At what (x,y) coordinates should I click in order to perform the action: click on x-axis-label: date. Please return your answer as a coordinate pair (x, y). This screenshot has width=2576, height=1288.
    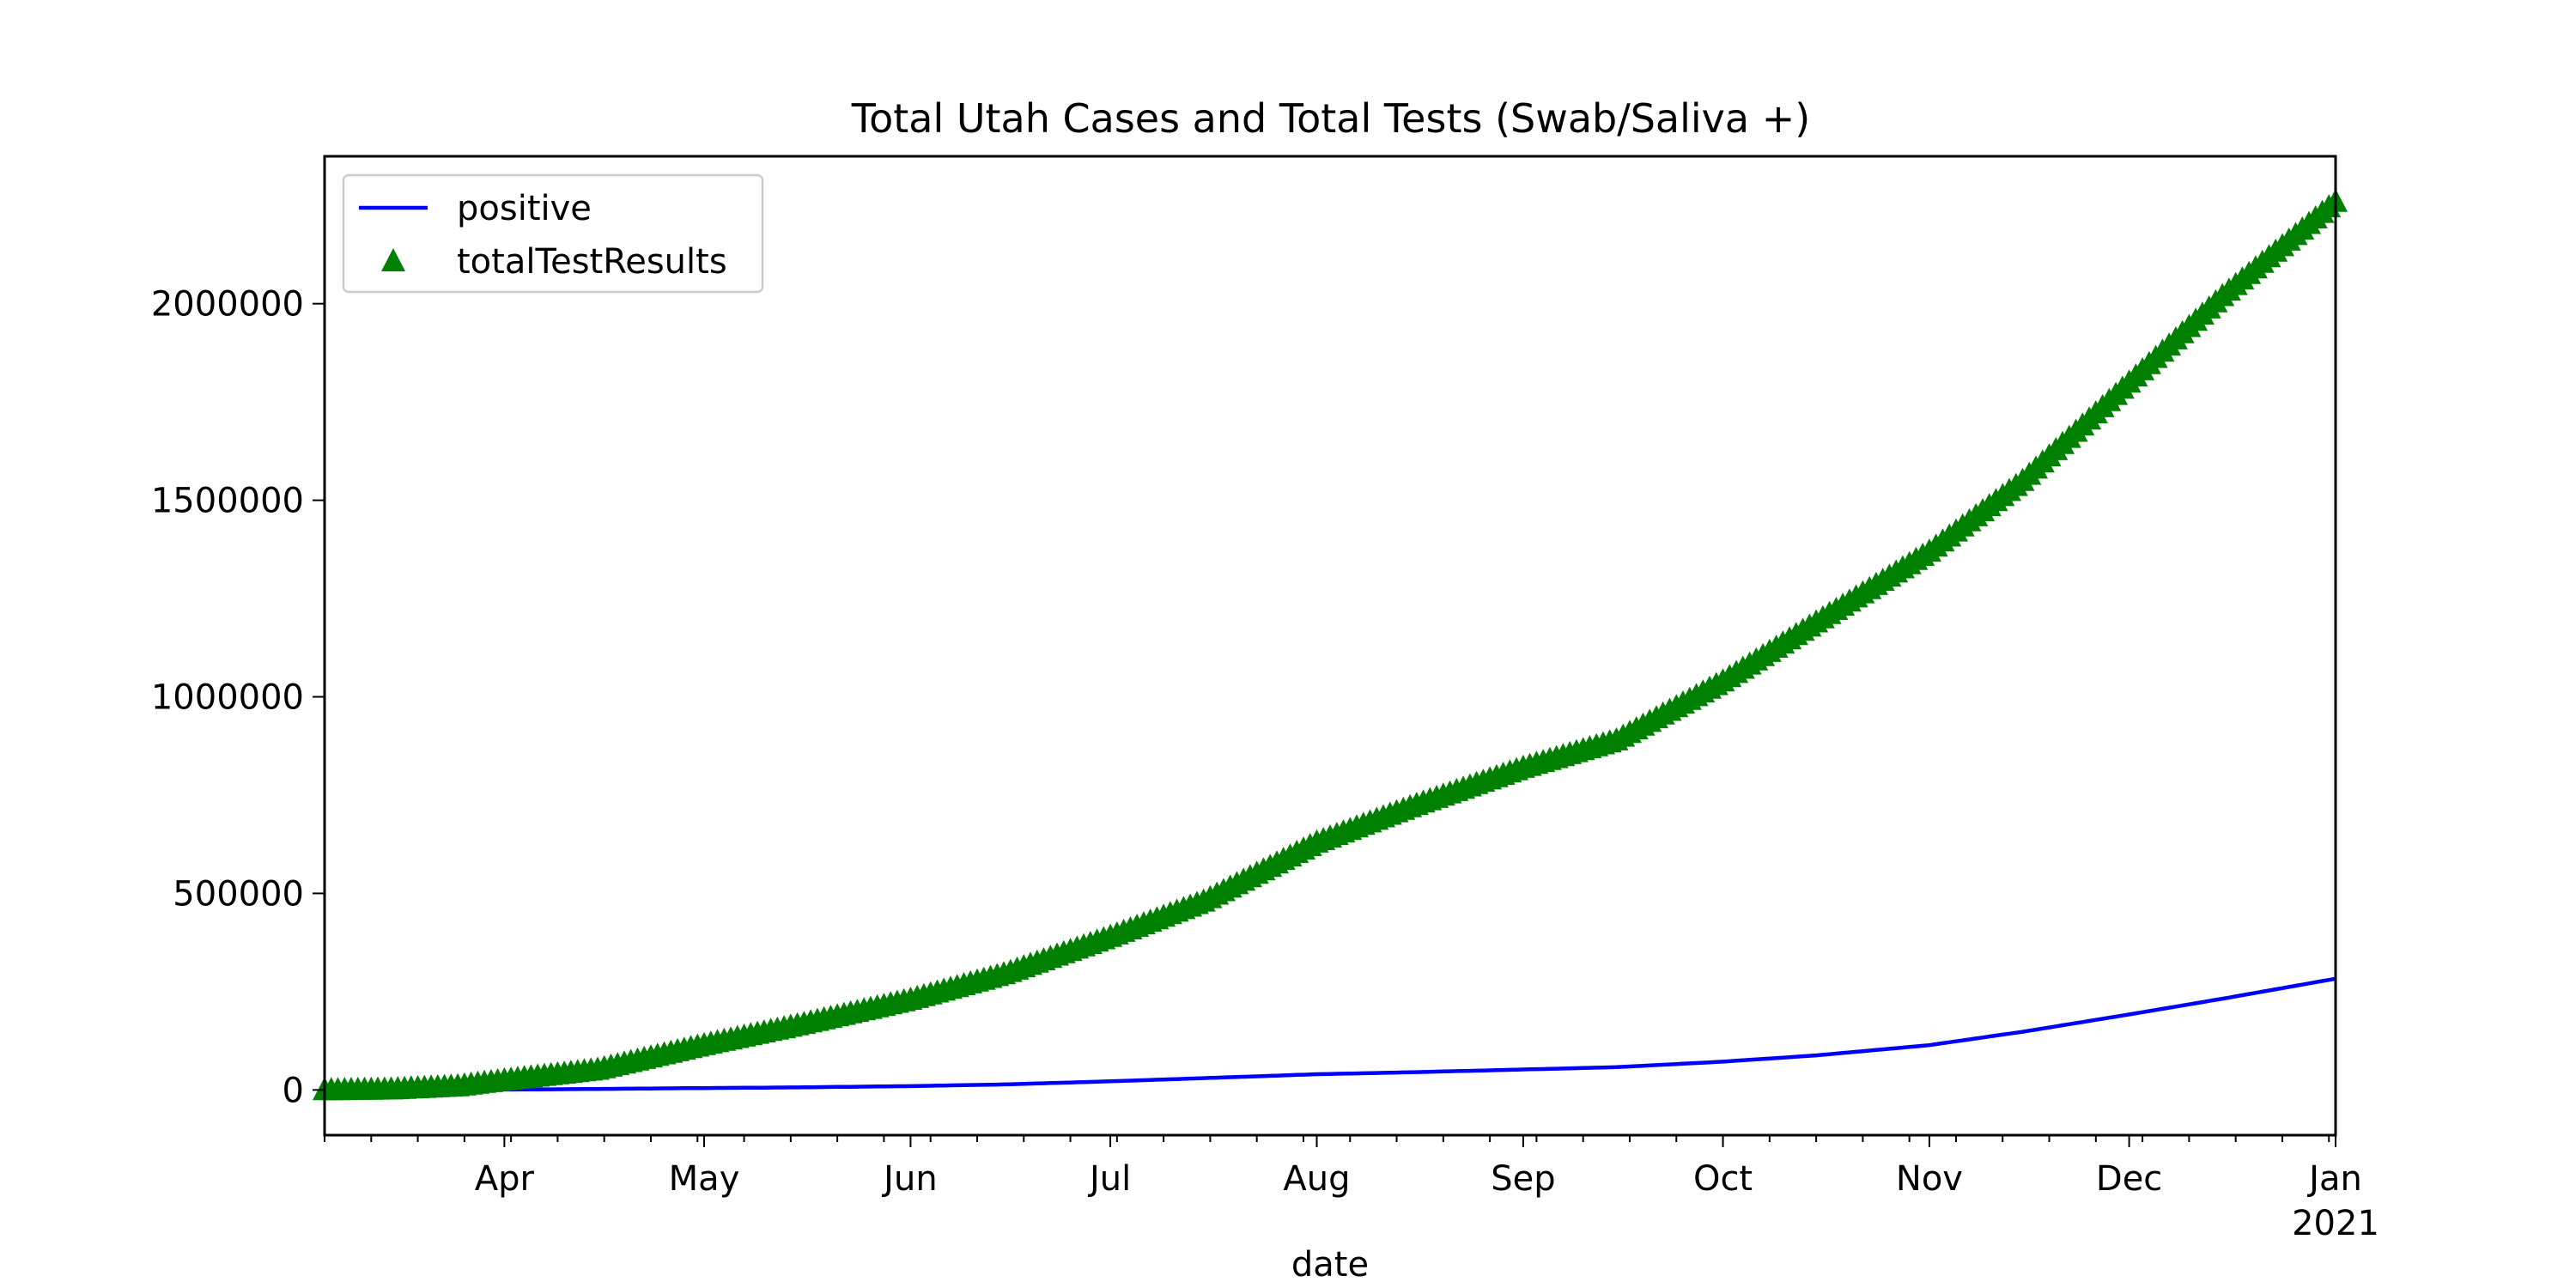
    Looking at the image, I should click on (1330, 1265).